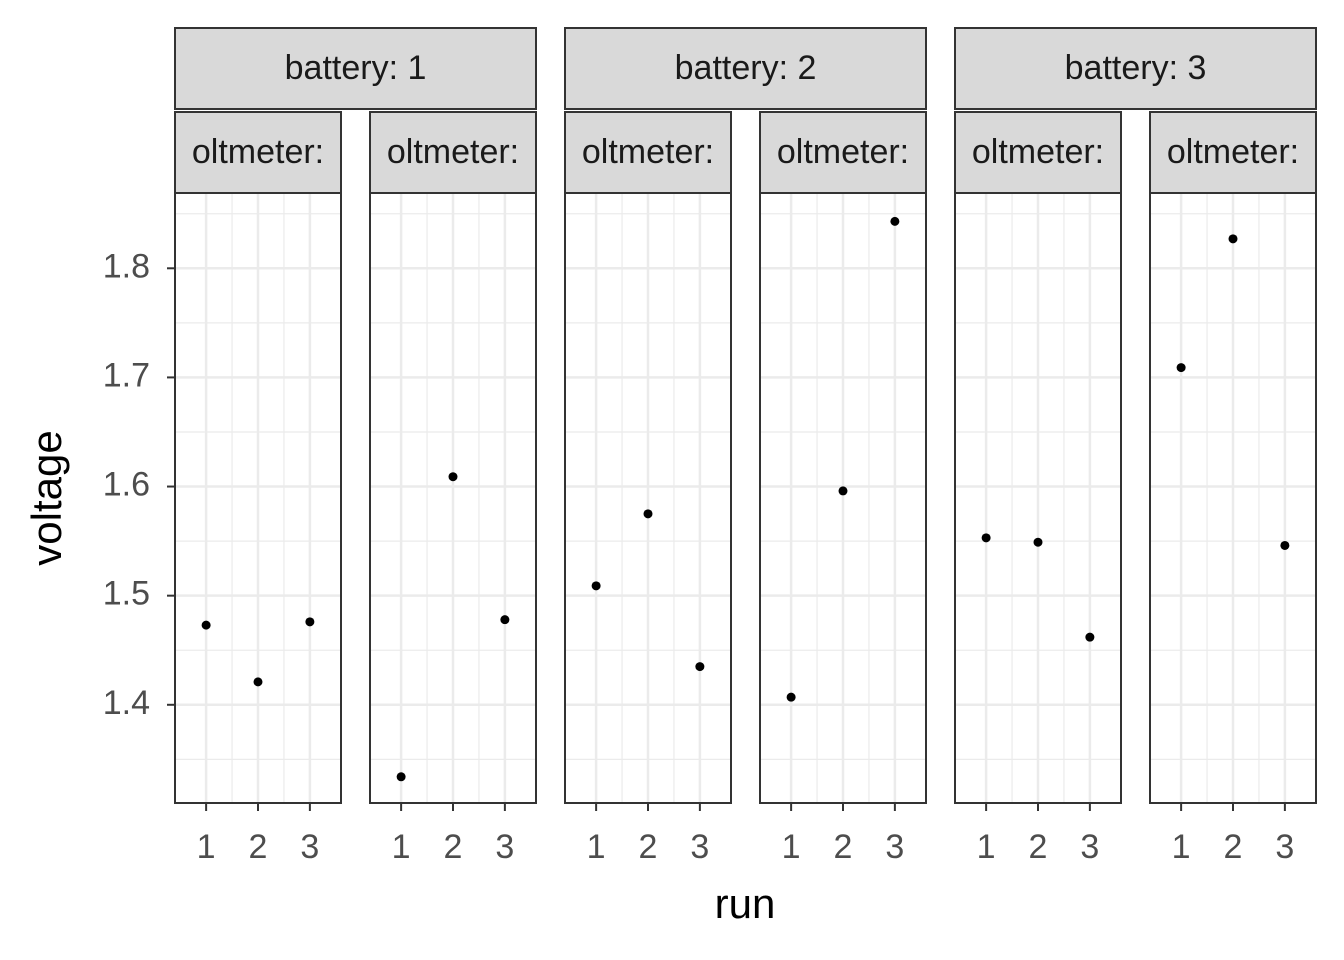 The image size is (1344, 960). What do you see at coordinates (745, 903) in the screenshot?
I see `x-axis-label: run` at bounding box center [745, 903].